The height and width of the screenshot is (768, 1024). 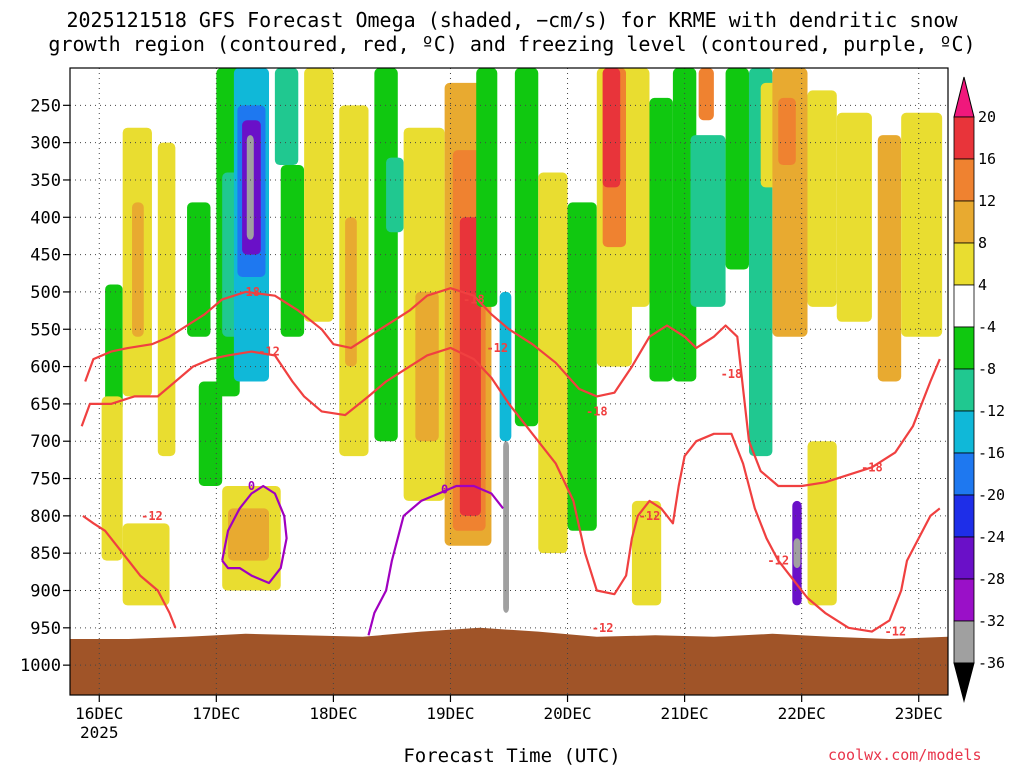 I want to click on x-tick-label: 21DEC, so click(x=685, y=713).